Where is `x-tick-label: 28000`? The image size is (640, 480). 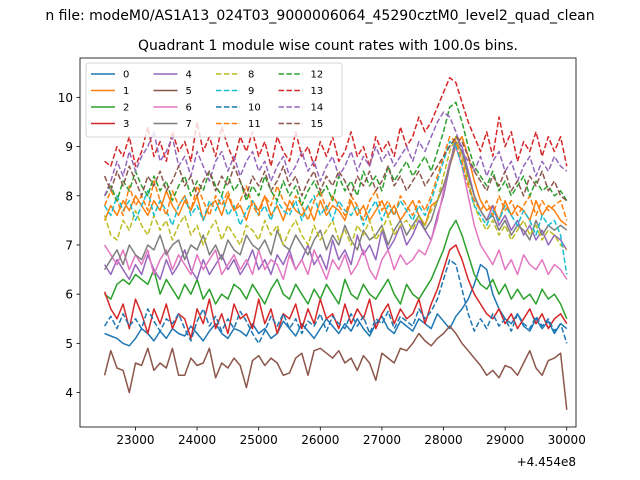 x-tick-label: 28000 is located at coordinates (443, 440).